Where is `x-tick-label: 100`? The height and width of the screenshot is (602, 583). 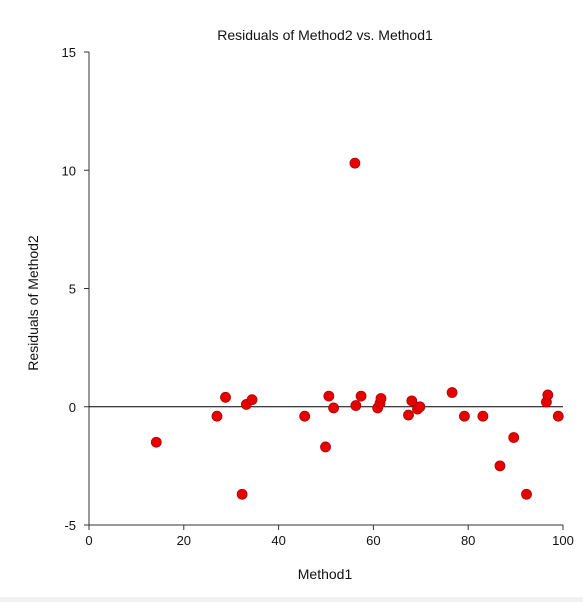 x-tick-label: 100 is located at coordinates (563, 540).